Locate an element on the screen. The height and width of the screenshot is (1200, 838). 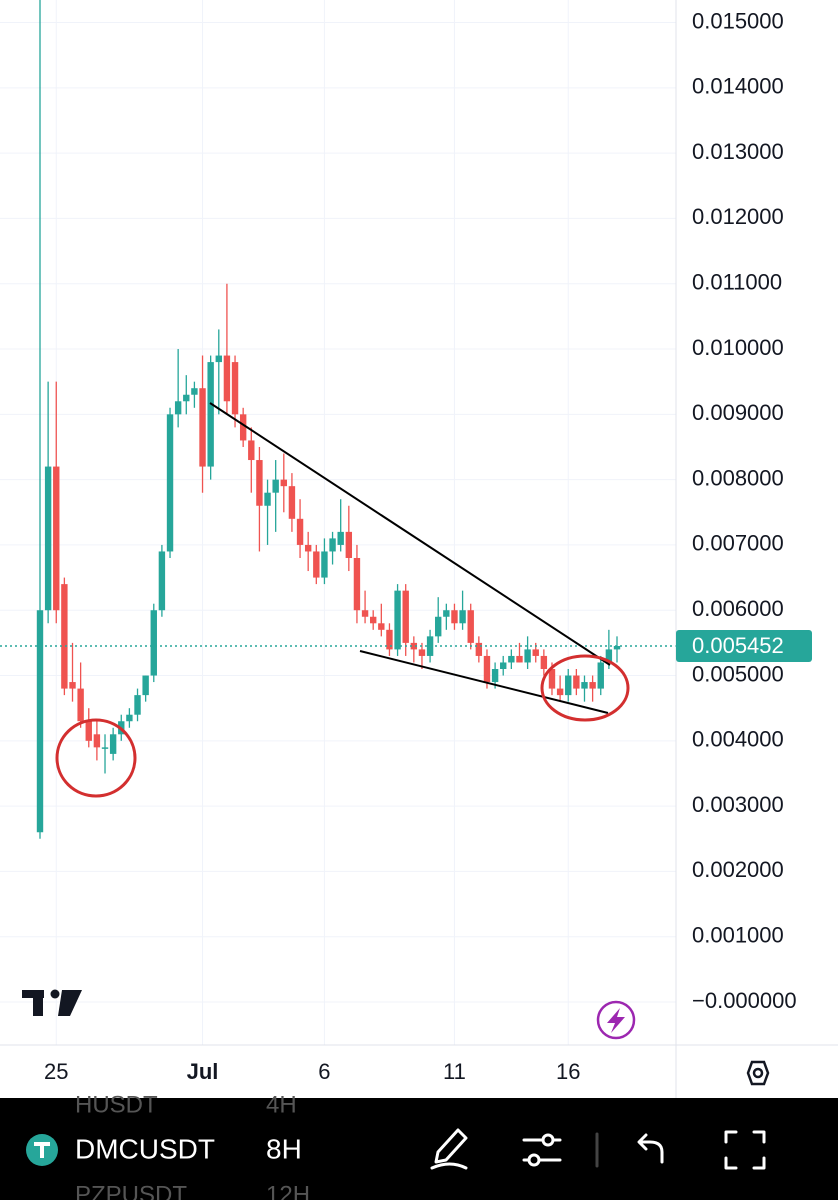
draw-button is located at coordinates (449, 1149).